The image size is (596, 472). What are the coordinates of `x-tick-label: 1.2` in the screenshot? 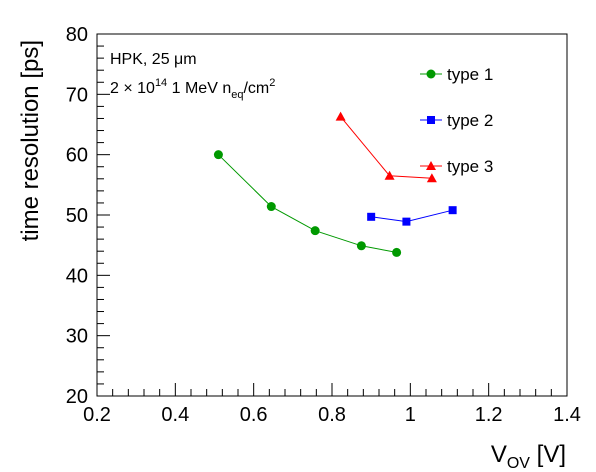 It's located at (489, 415).